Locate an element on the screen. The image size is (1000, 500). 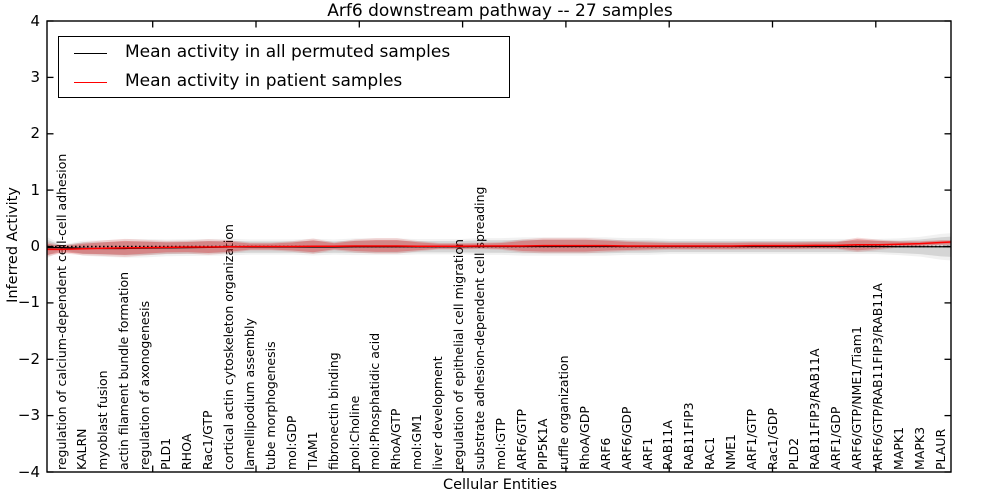
legend-label: Mean activity in all permuted samples is located at coordinates (288, 52).